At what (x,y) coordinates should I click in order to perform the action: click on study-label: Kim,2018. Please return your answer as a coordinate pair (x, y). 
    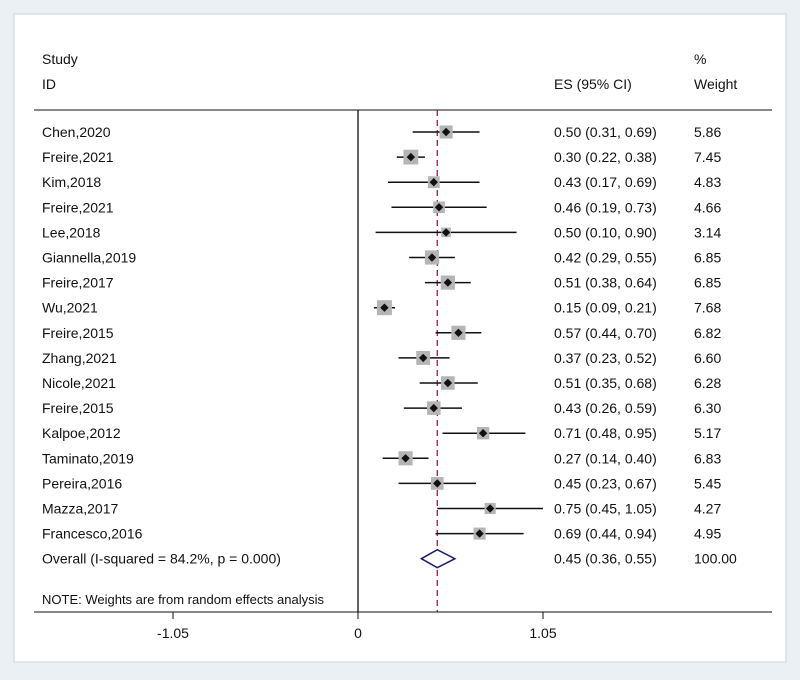
    Looking at the image, I should click on (71, 182).